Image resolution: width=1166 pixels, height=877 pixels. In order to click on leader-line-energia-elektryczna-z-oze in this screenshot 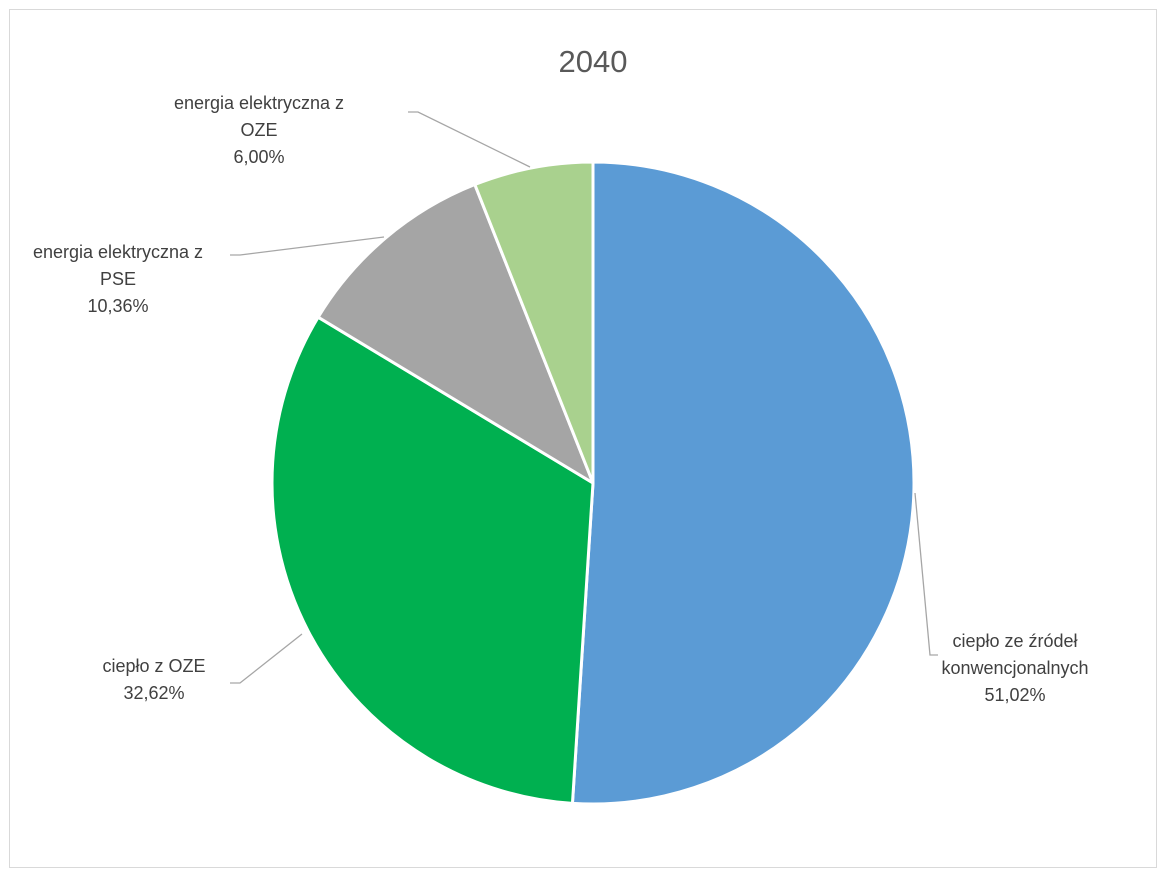, I will do `click(469, 139)`.